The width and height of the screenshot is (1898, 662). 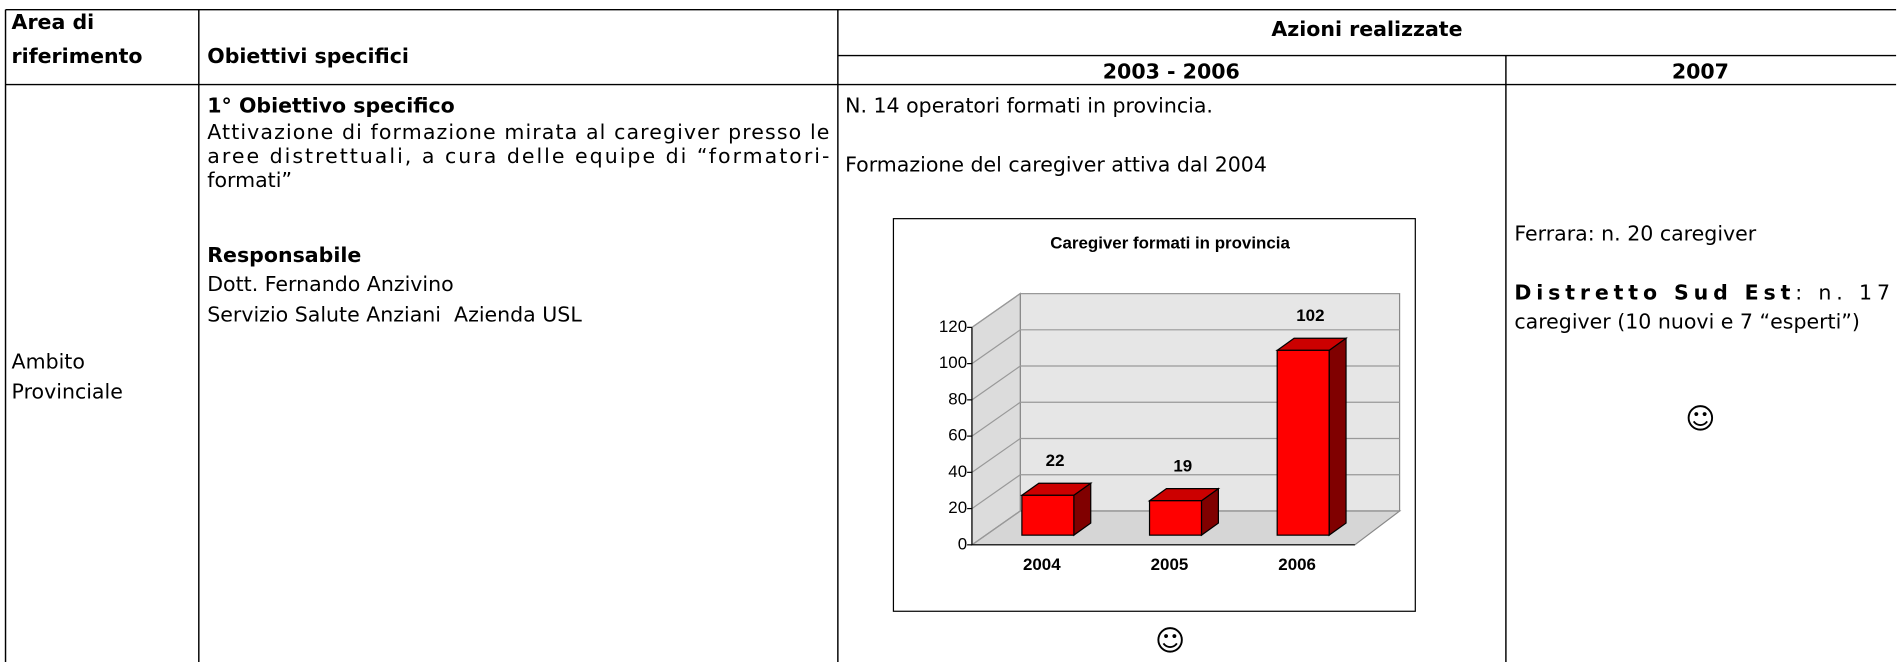 I want to click on x-tick-label: 2005, so click(x=1170, y=564).